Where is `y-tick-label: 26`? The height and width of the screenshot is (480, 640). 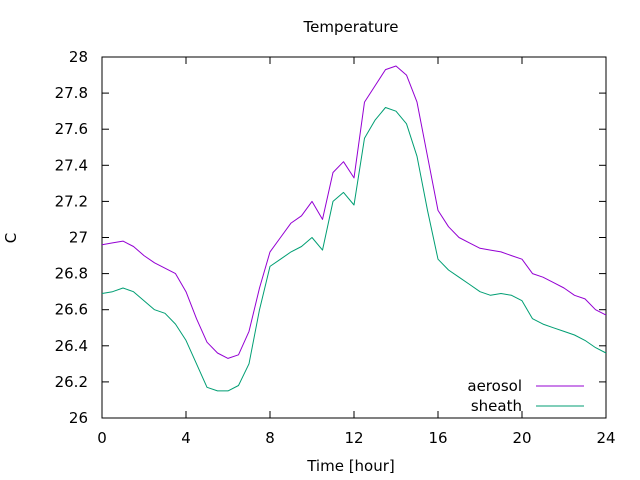
y-tick-label: 26 is located at coordinates (78, 418).